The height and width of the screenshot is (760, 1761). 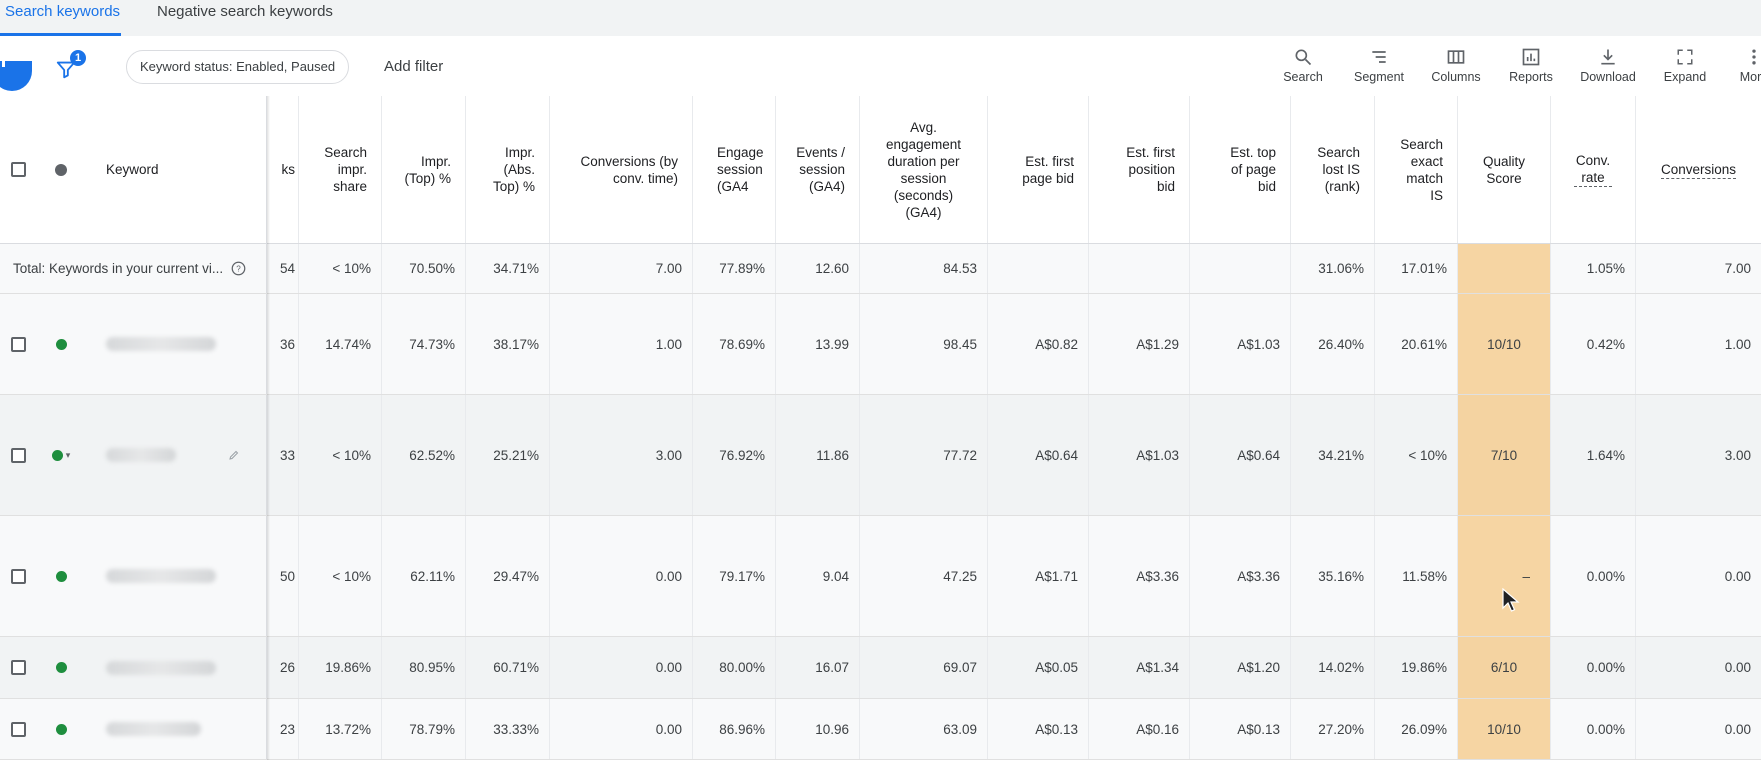 What do you see at coordinates (508, 169) in the screenshot?
I see `header-impr-abs-top: Impr. (Abs. Top) %` at bounding box center [508, 169].